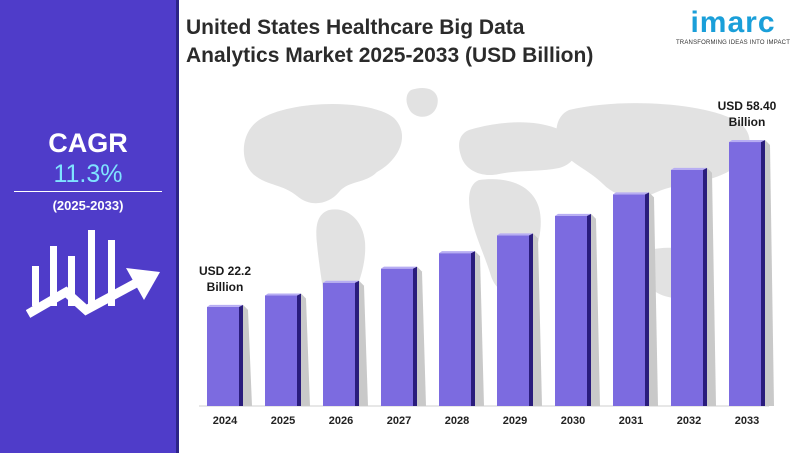 This screenshot has width=800, height=453. What do you see at coordinates (225, 271) in the screenshot?
I see `data-label-2024-value: USD 22.2` at bounding box center [225, 271].